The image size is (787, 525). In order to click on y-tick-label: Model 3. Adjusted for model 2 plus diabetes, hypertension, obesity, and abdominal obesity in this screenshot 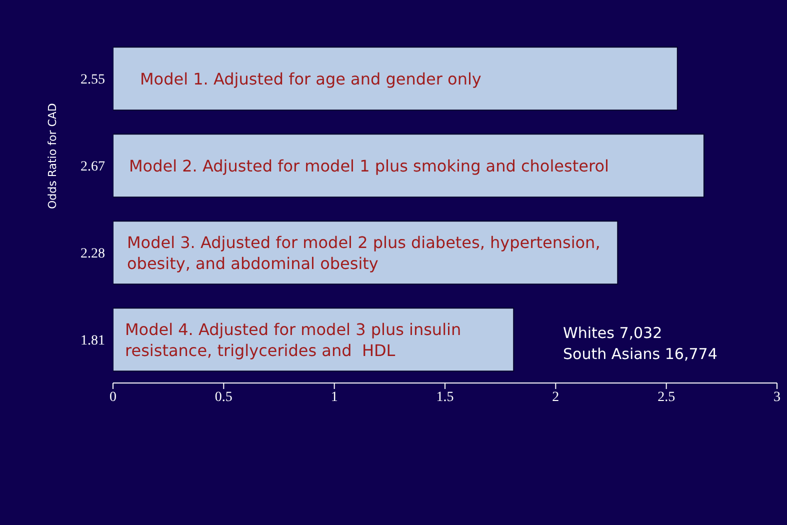, I will do `click(363, 252)`.